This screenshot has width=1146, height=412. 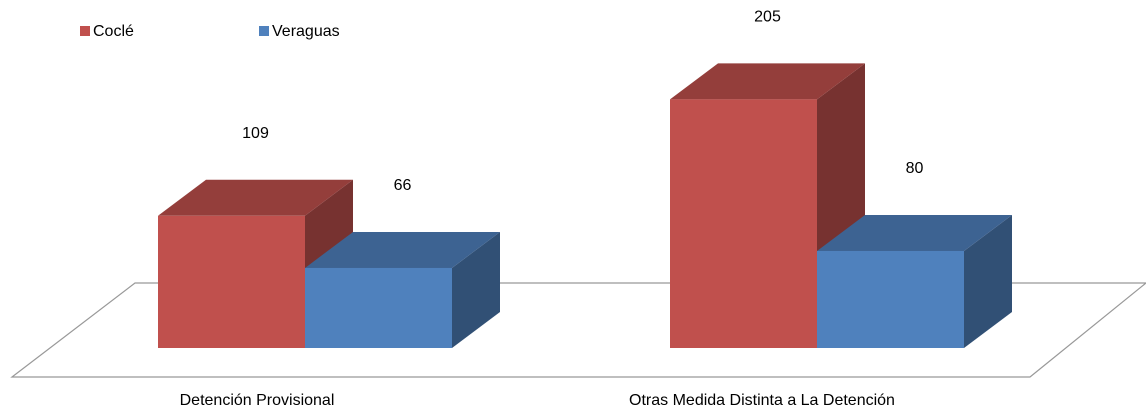 What do you see at coordinates (306, 31) in the screenshot?
I see `legend-label: Veraguas` at bounding box center [306, 31].